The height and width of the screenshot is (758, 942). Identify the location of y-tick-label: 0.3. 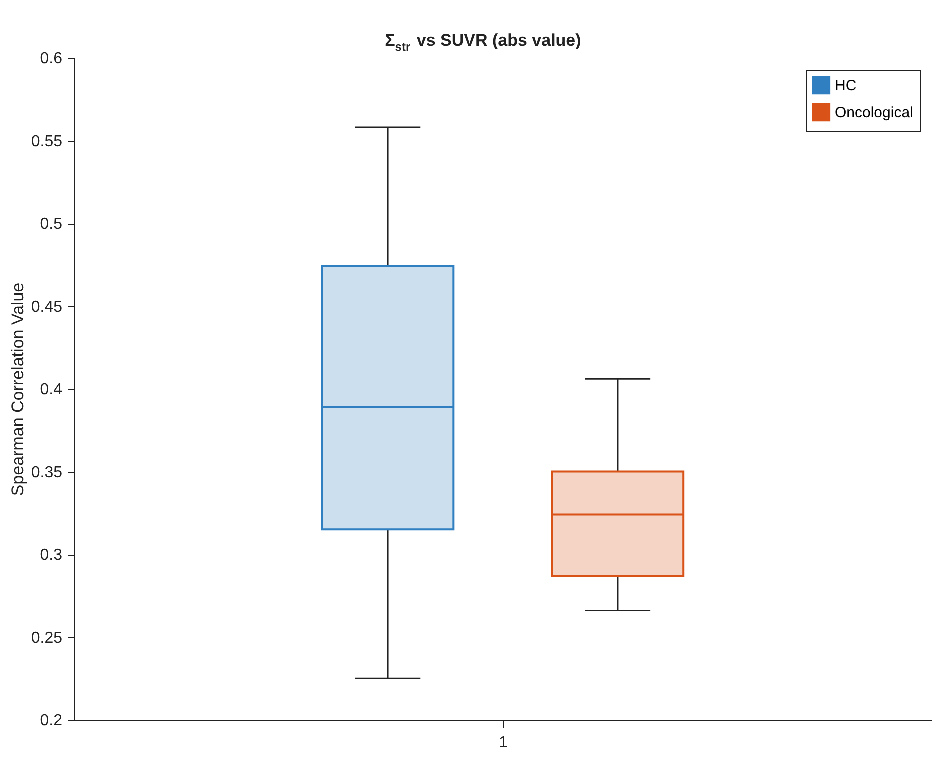
(51, 555).